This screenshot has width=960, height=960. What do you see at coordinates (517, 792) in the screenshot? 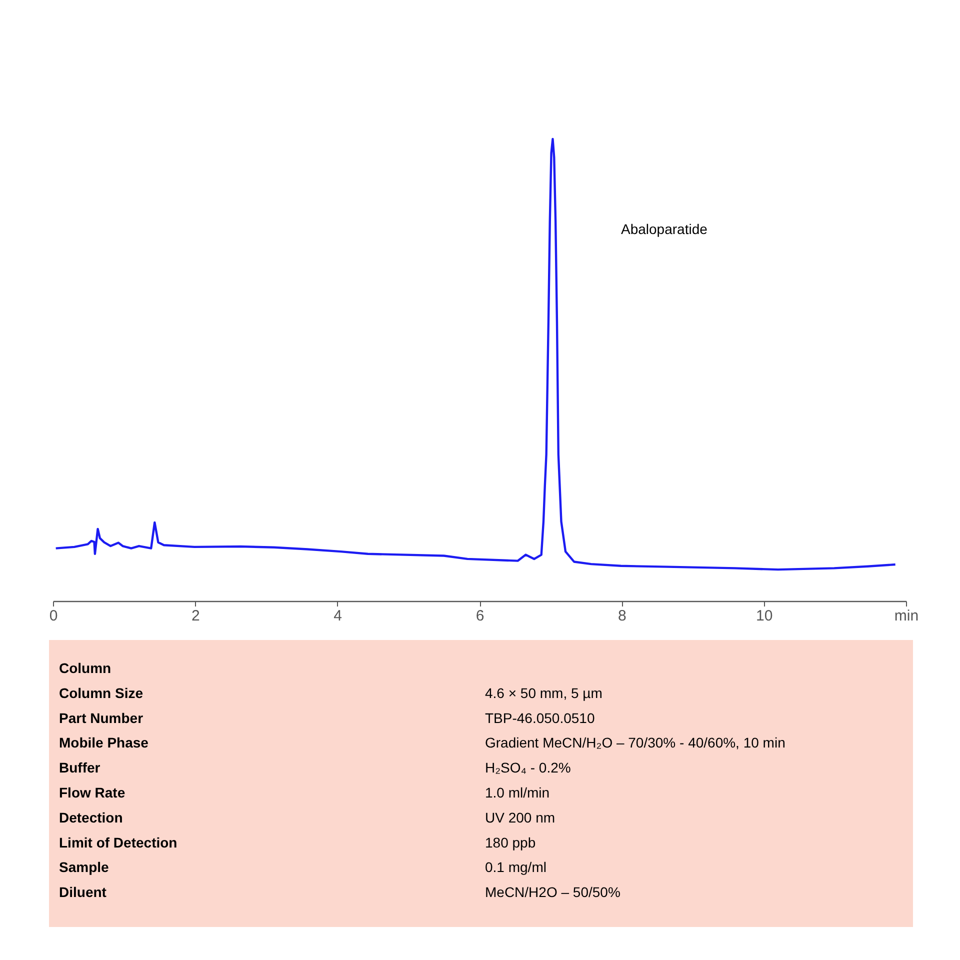
I see `text: 1.0 ml/min` at bounding box center [517, 792].